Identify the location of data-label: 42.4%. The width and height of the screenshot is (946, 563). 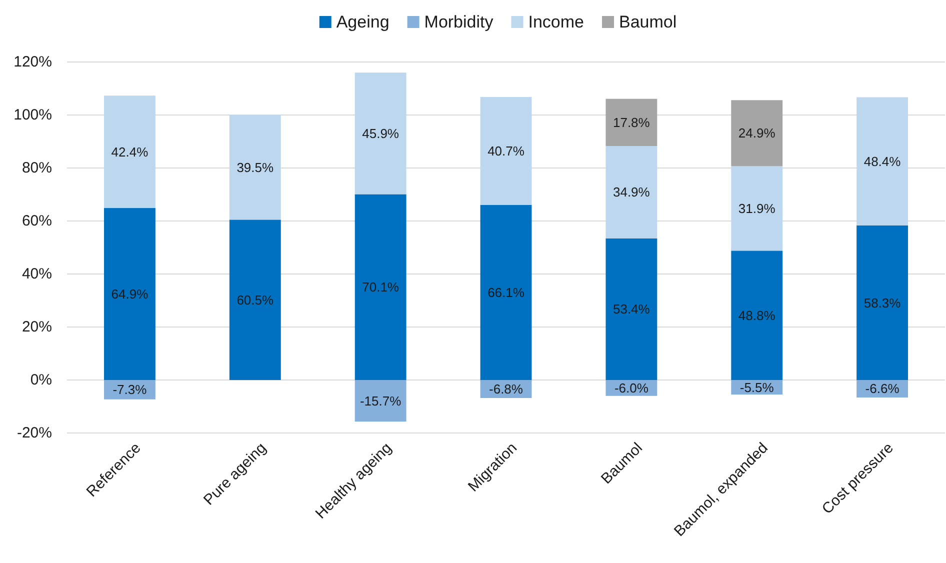
(130, 152).